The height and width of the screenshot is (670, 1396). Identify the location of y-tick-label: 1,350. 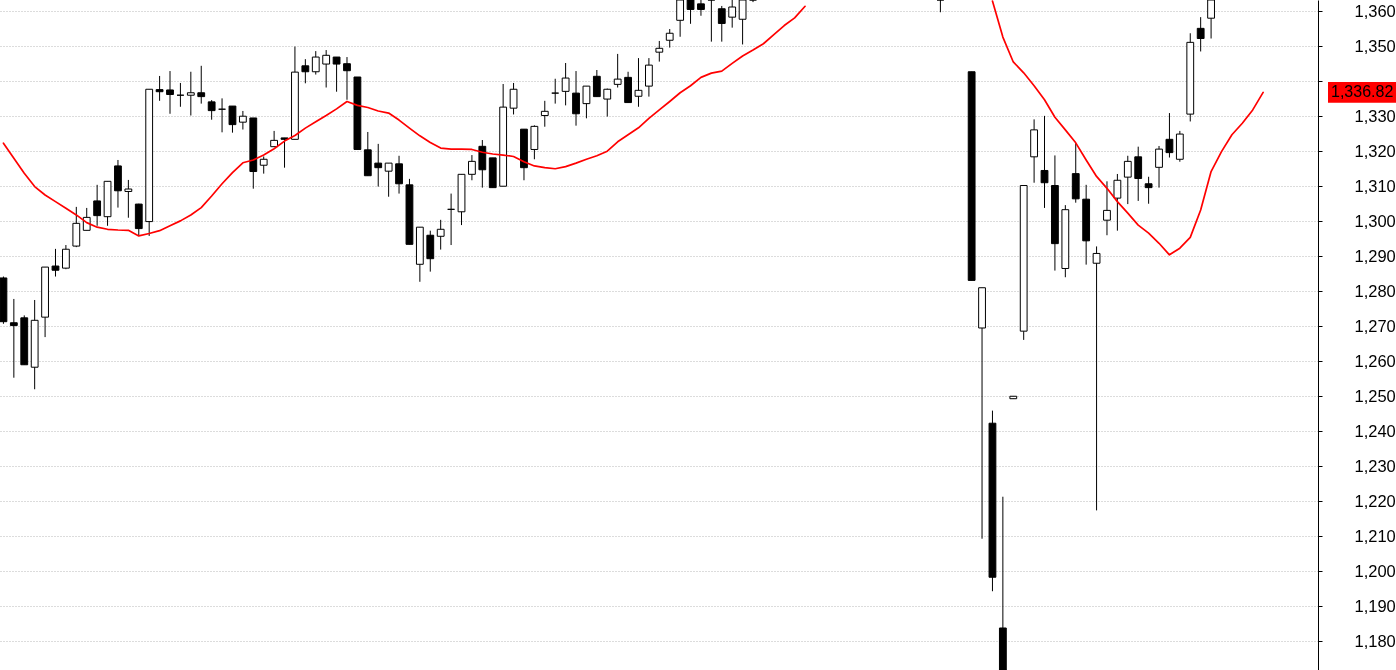
(1375, 45).